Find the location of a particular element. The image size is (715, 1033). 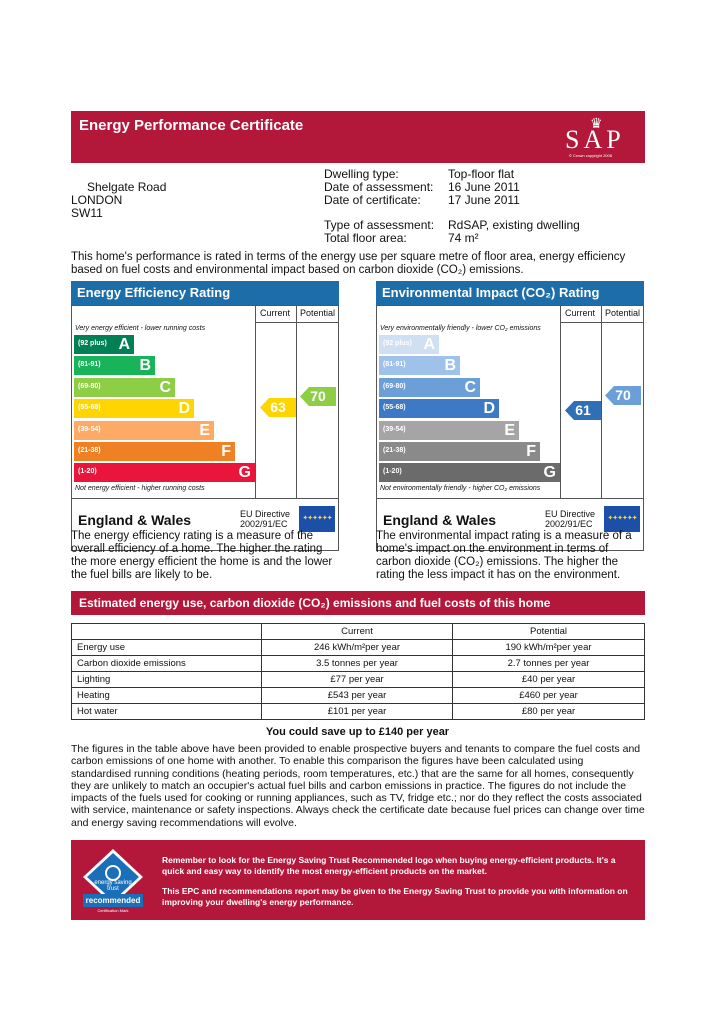

est-logo-sub: Certification Mark is located at coordinates (113, 910).